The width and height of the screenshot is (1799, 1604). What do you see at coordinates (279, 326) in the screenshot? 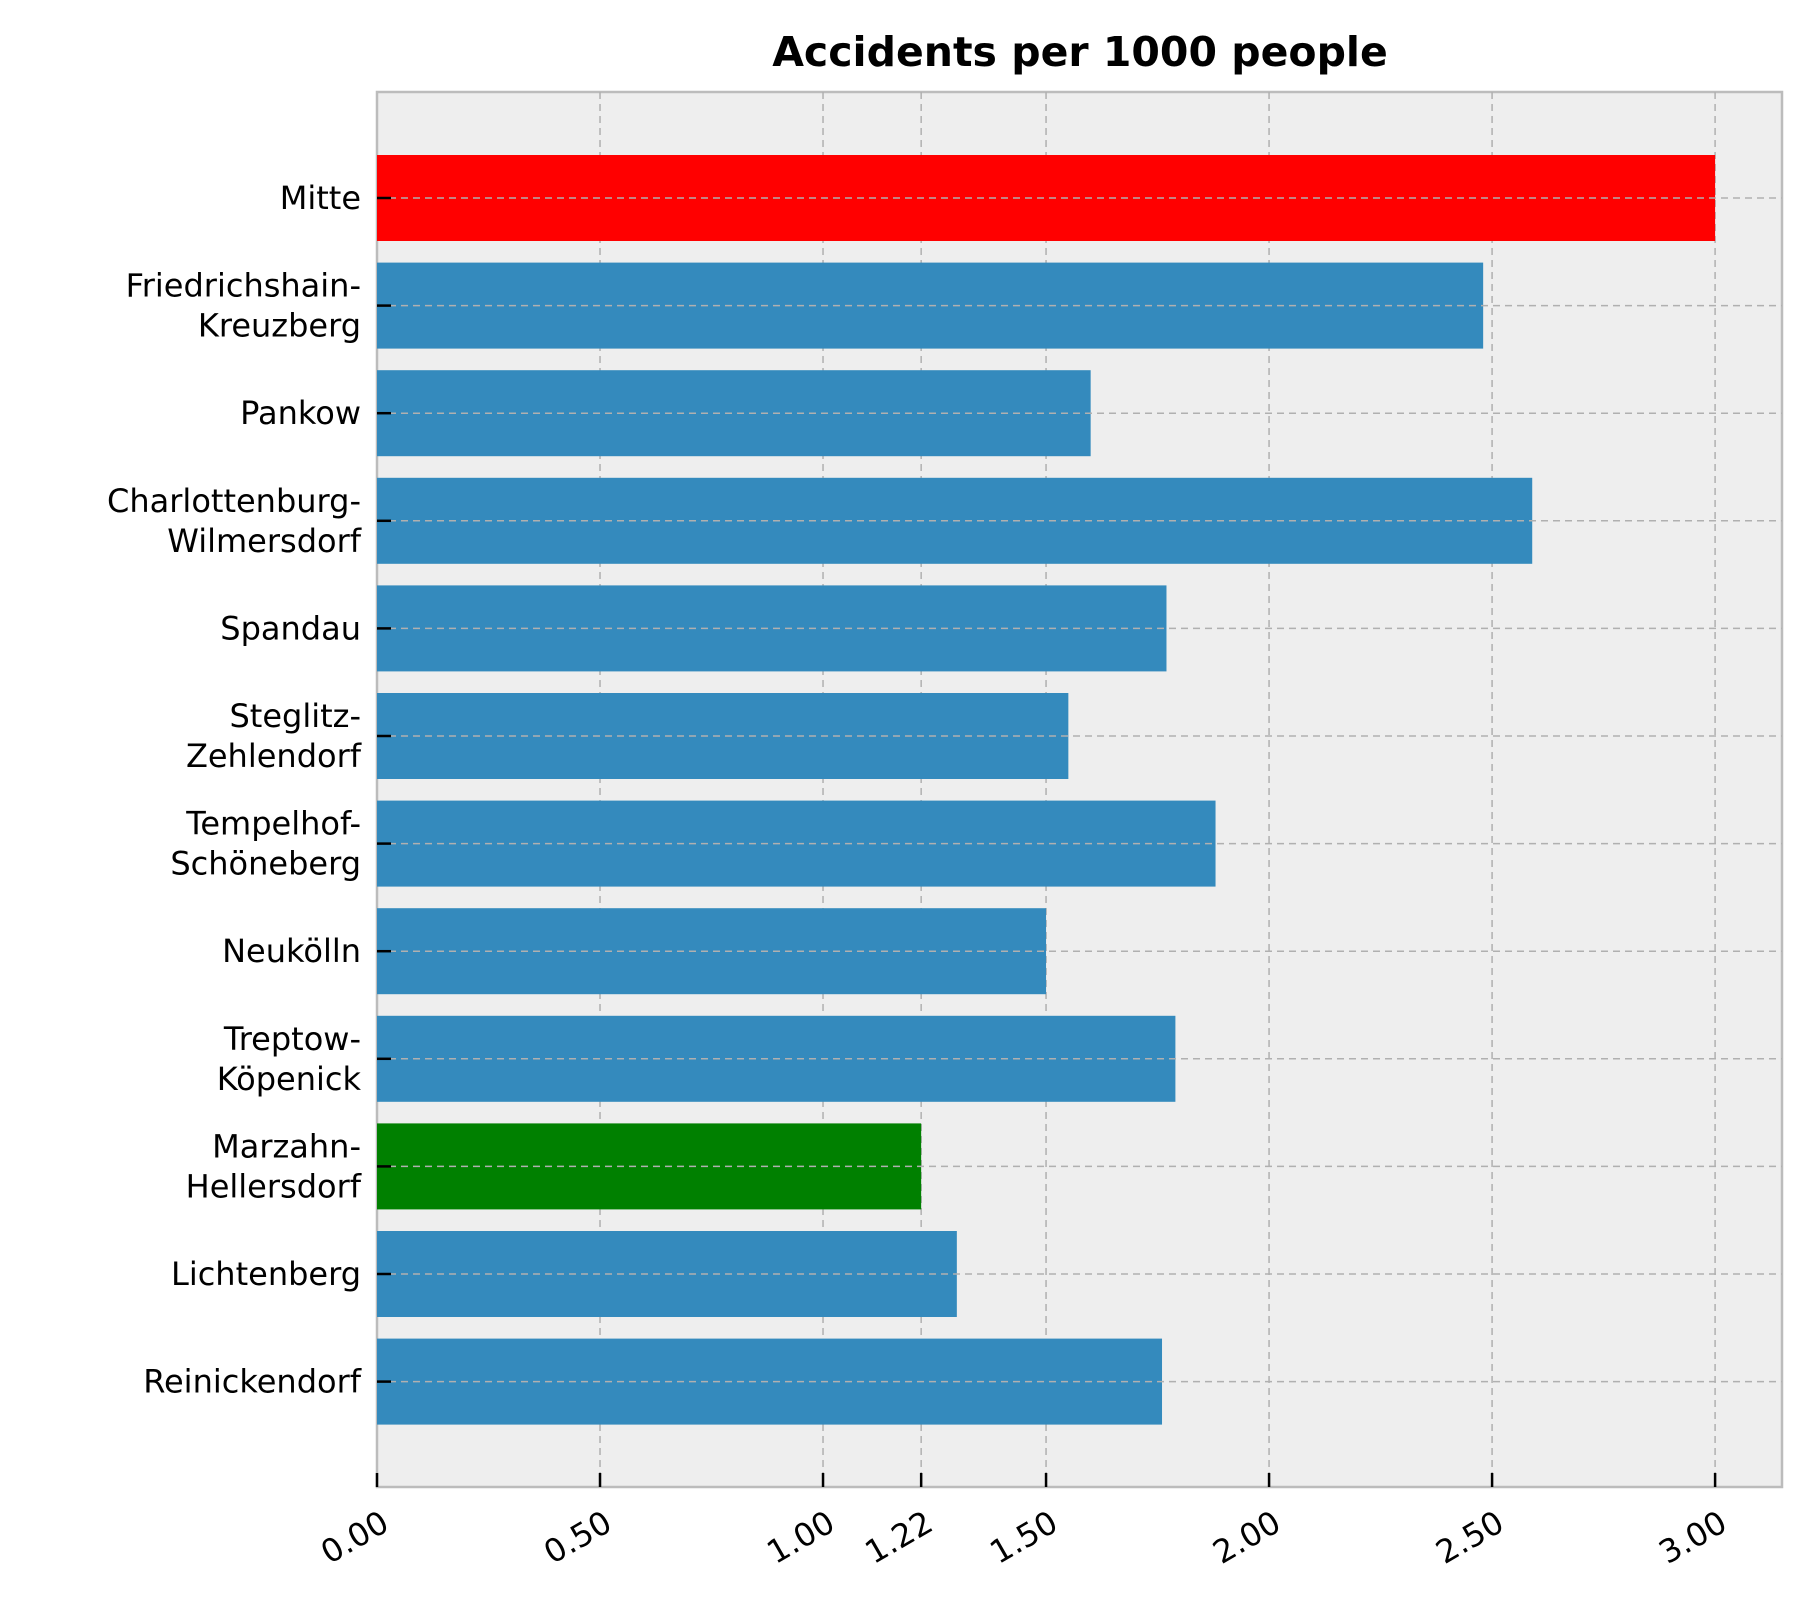
I see `y-tick-label-line: Kreuzberg` at bounding box center [279, 326].